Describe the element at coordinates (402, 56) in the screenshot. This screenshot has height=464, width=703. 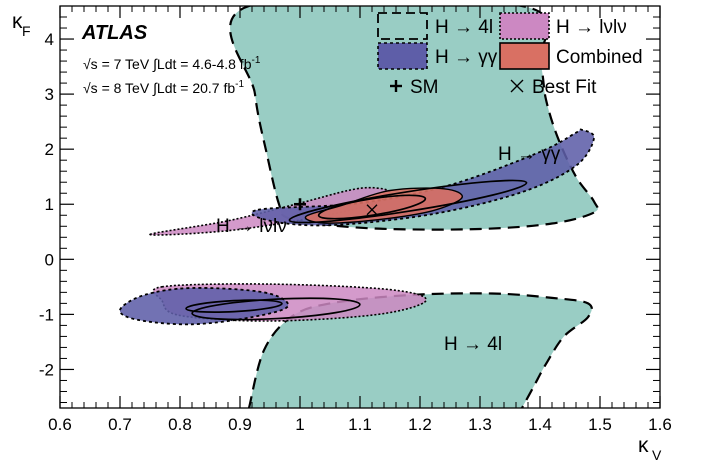
I see `legend-swatch-hgg` at that location.